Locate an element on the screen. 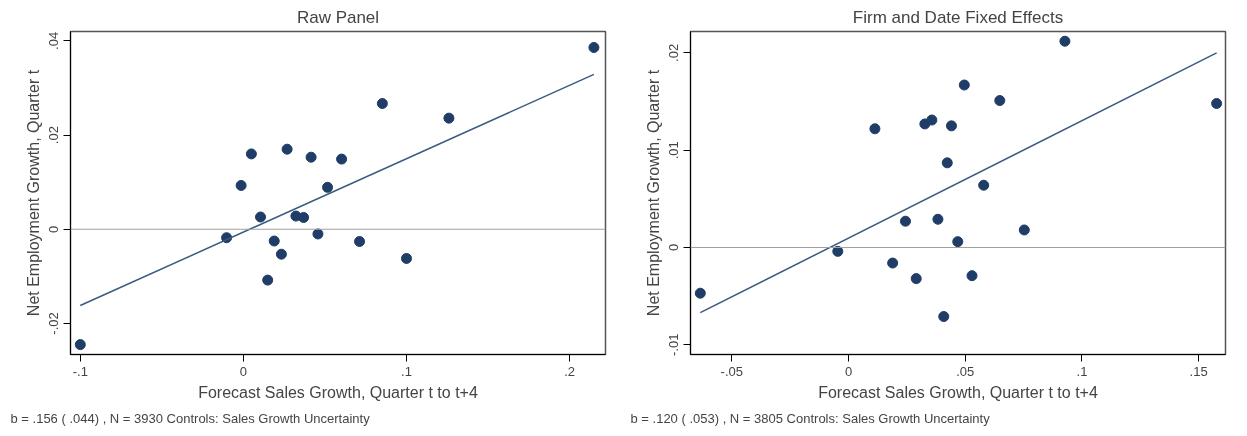 The width and height of the screenshot is (1247, 436). chart-title: Raw Panel is located at coordinates (338, 17).